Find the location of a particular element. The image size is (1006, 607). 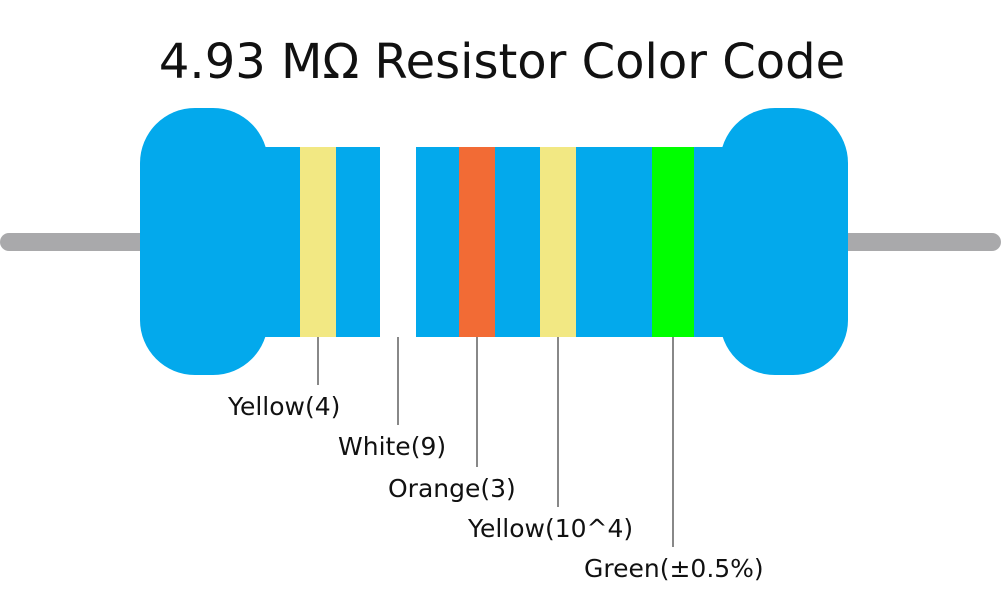

band-label: Yellow(4) is located at coordinates (283, 406).